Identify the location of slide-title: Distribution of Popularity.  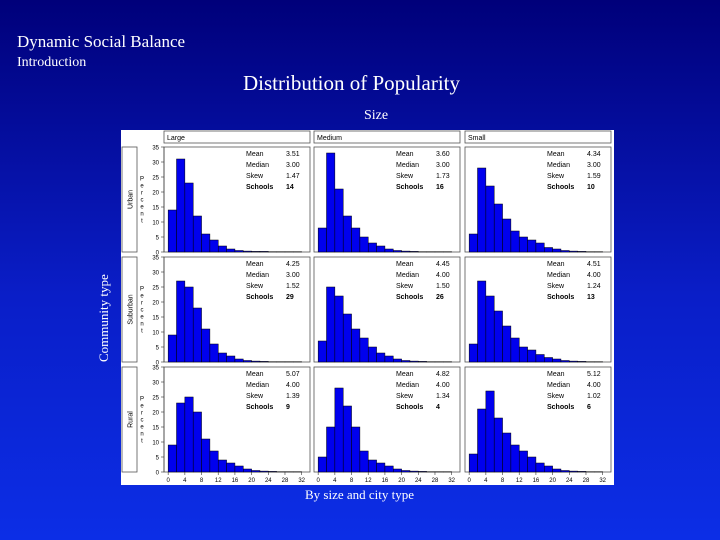
(351, 83).